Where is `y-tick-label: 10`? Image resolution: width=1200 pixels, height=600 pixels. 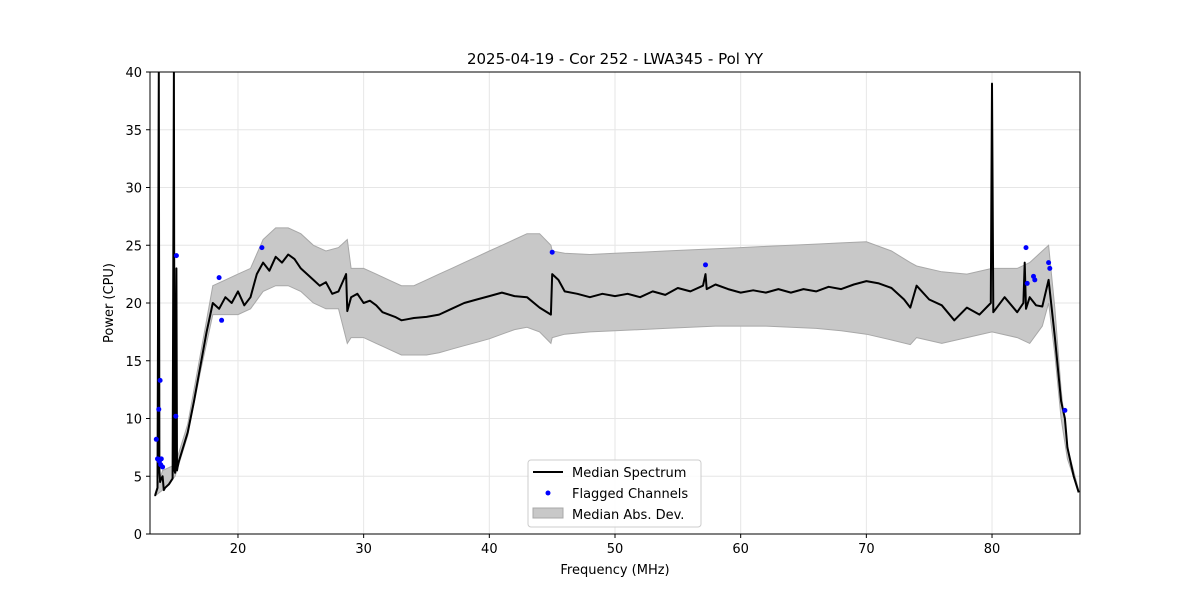 y-tick-label: 10 is located at coordinates (133, 420).